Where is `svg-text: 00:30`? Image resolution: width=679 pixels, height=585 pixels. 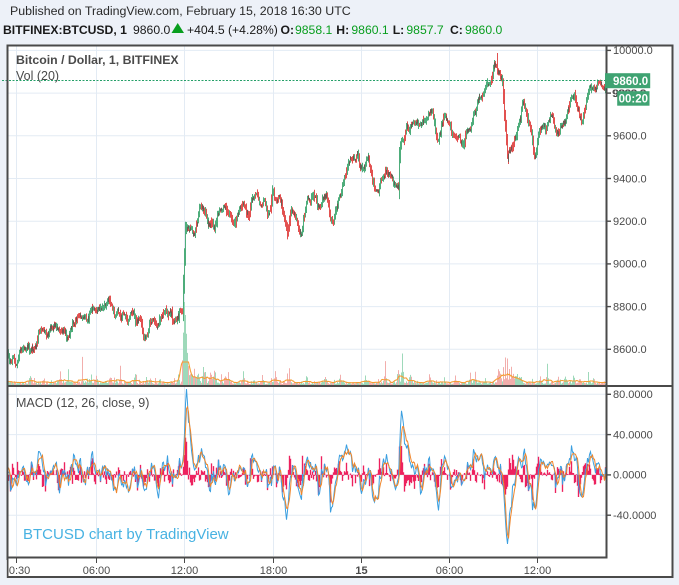 svg-text: 00:30 is located at coordinates (17, 571).